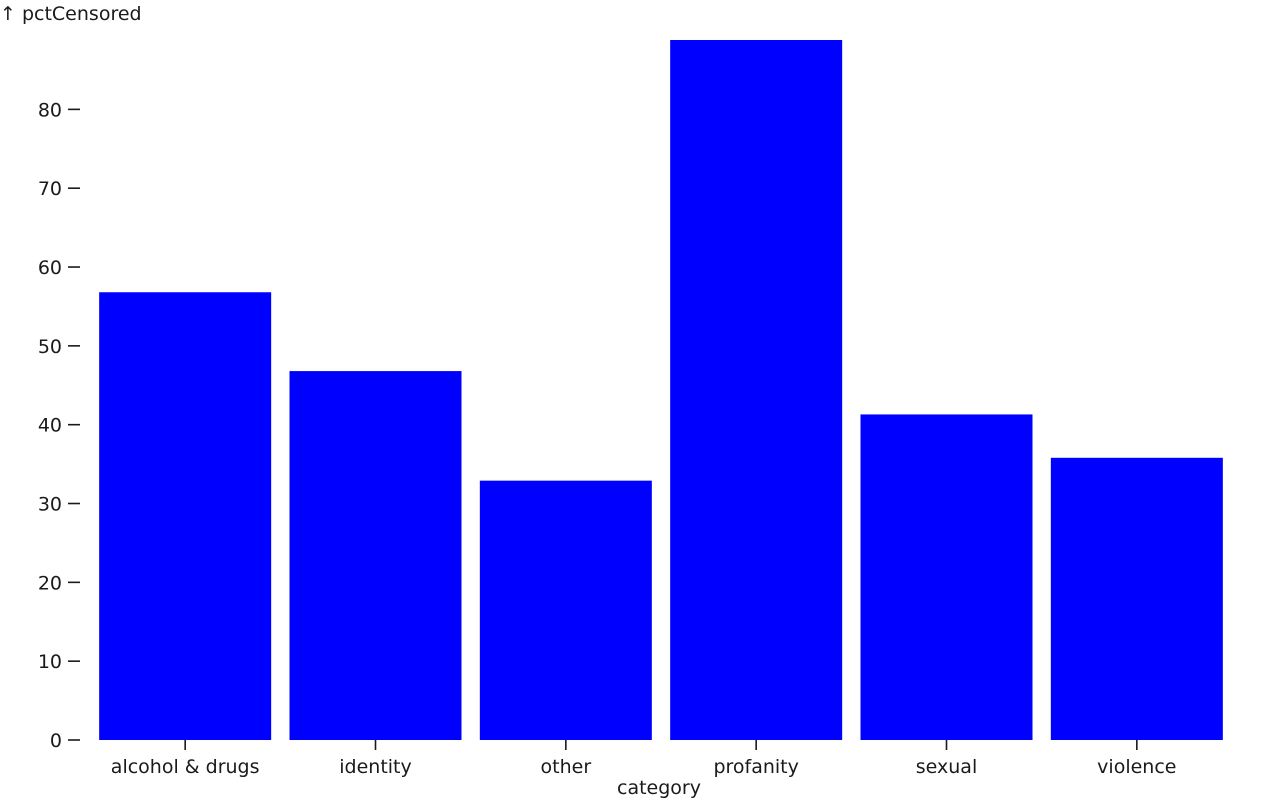  I want to click on x-tick-label: profanity, so click(755, 767).